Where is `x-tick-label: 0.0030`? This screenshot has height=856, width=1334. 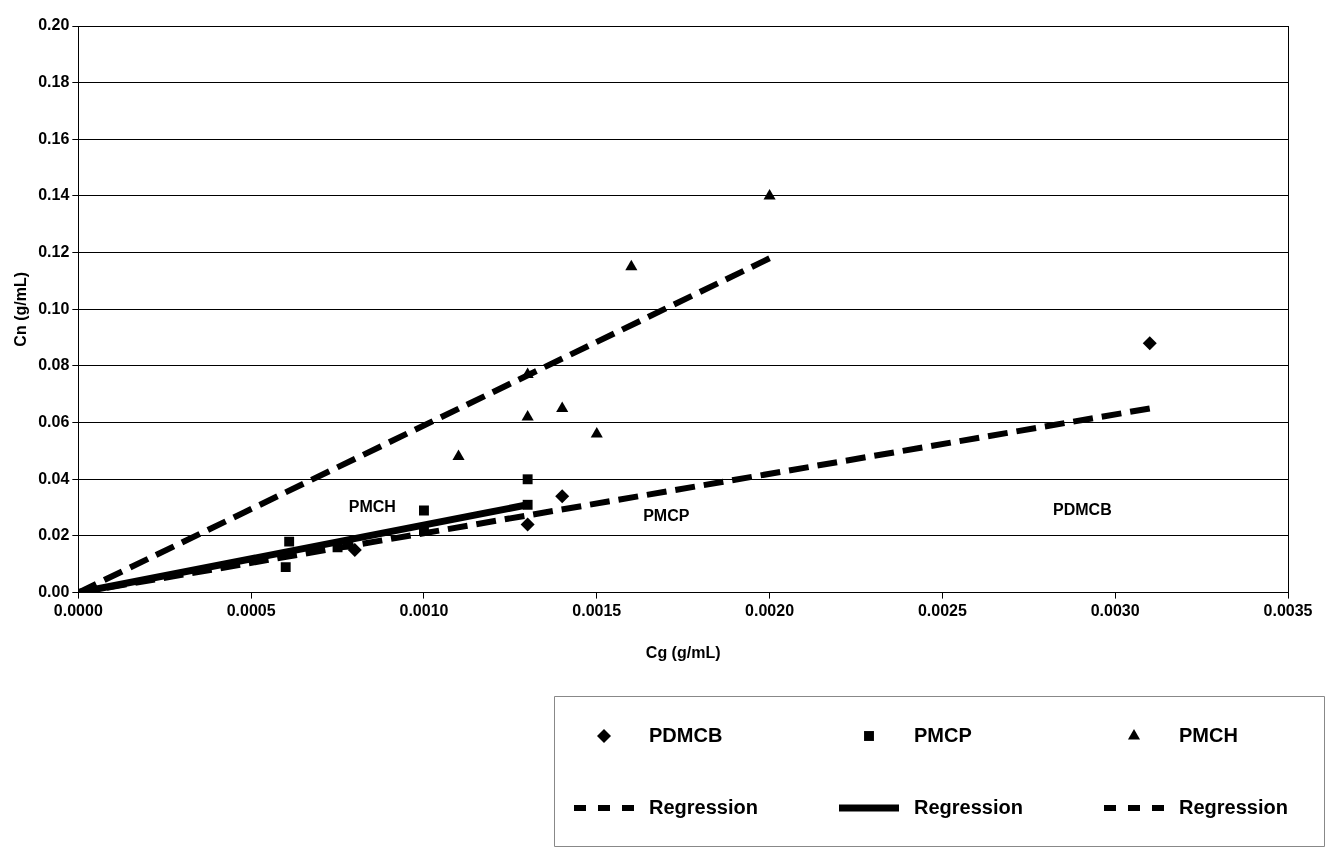 x-tick-label: 0.0030 is located at coordinates (1115, 610).